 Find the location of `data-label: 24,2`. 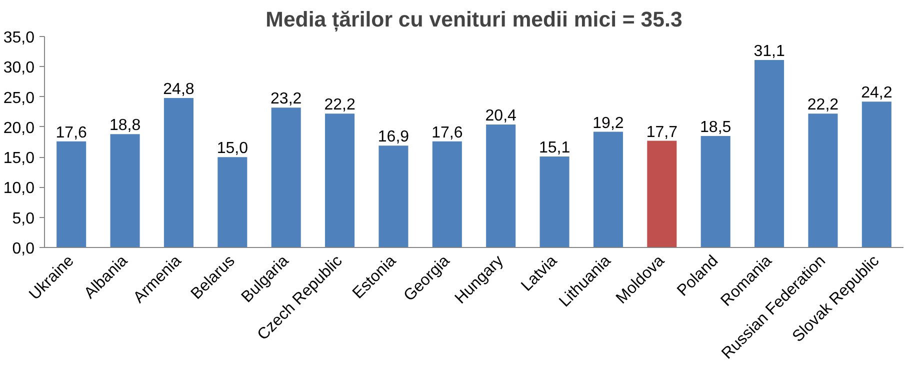

data-label: 24,2 is located at coordinates (876, 93).